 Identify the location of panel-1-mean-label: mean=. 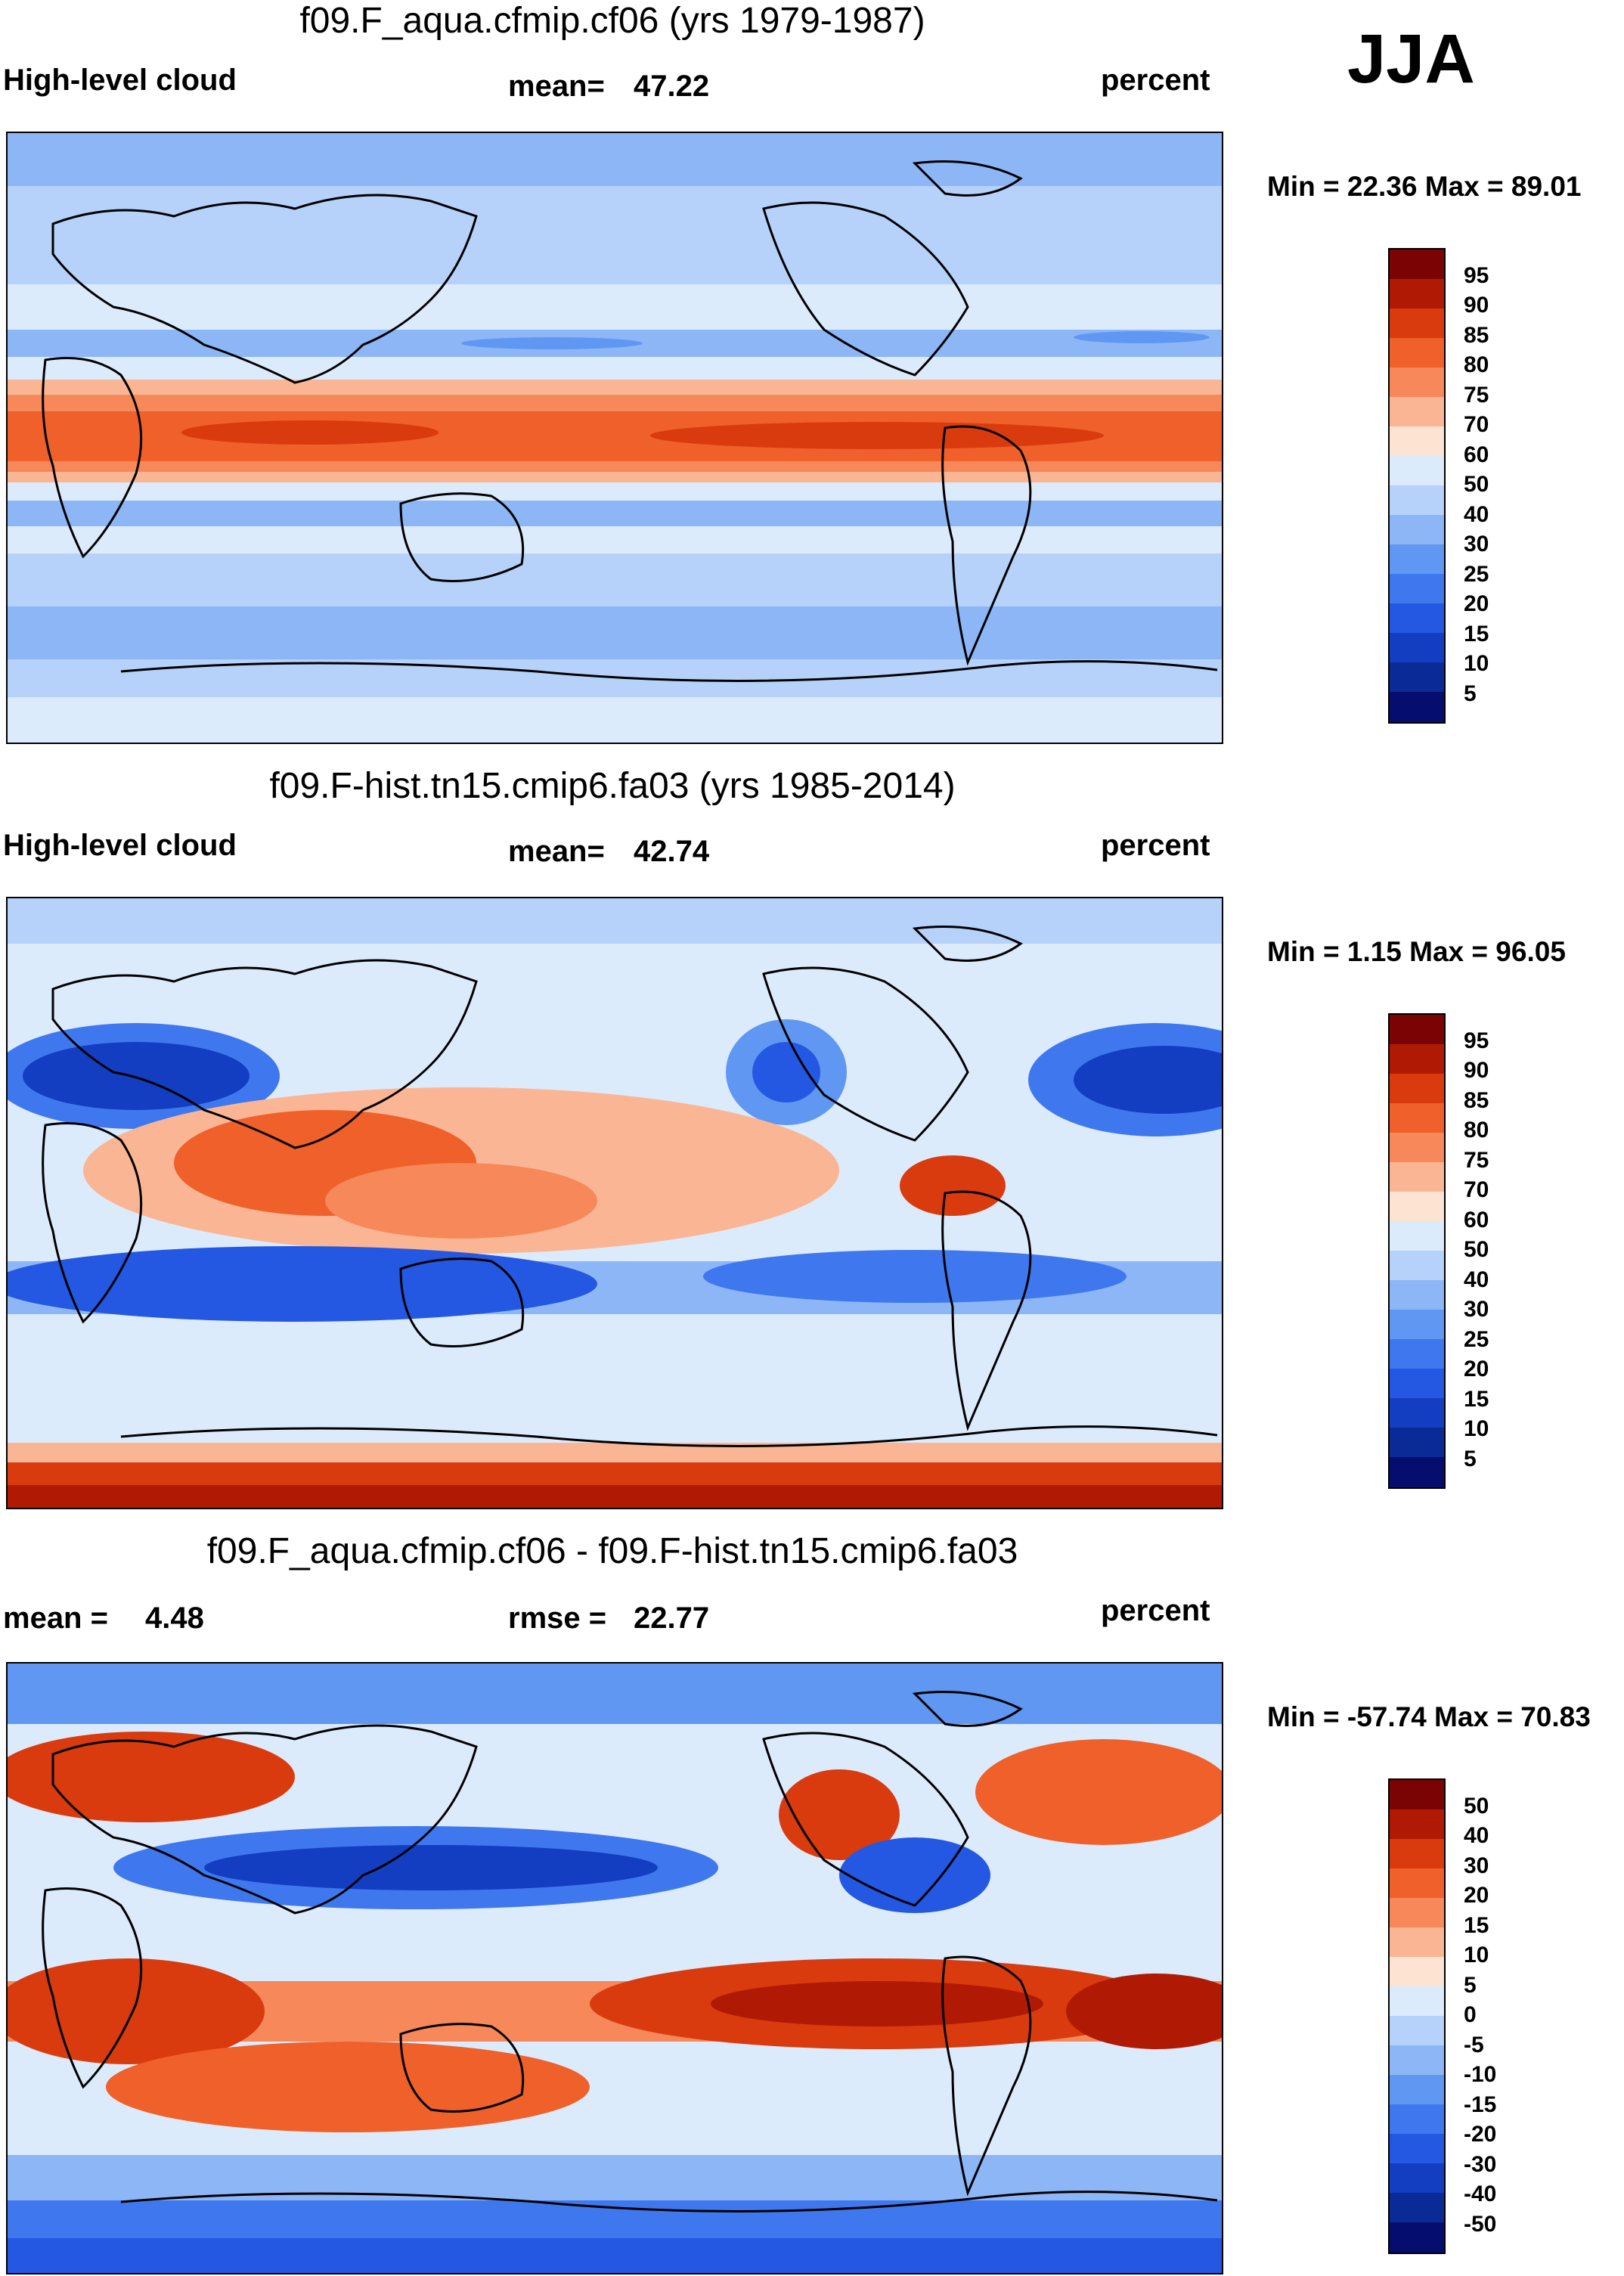
(556, 86).